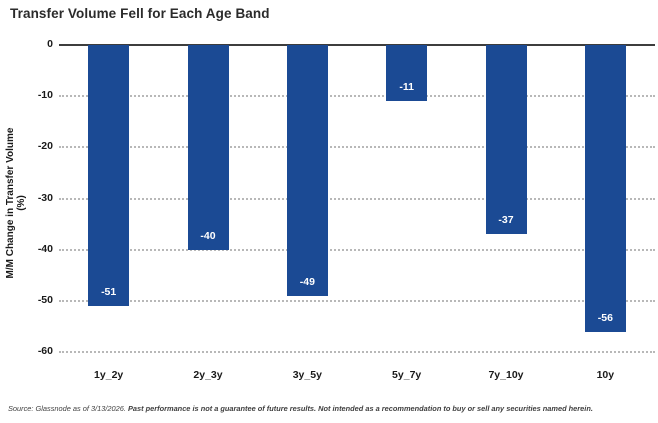 The width and height of the screenshot is (658, 423). I want to click on x-tick-label-3y_5y: 3y_5y, so click(307, 375).